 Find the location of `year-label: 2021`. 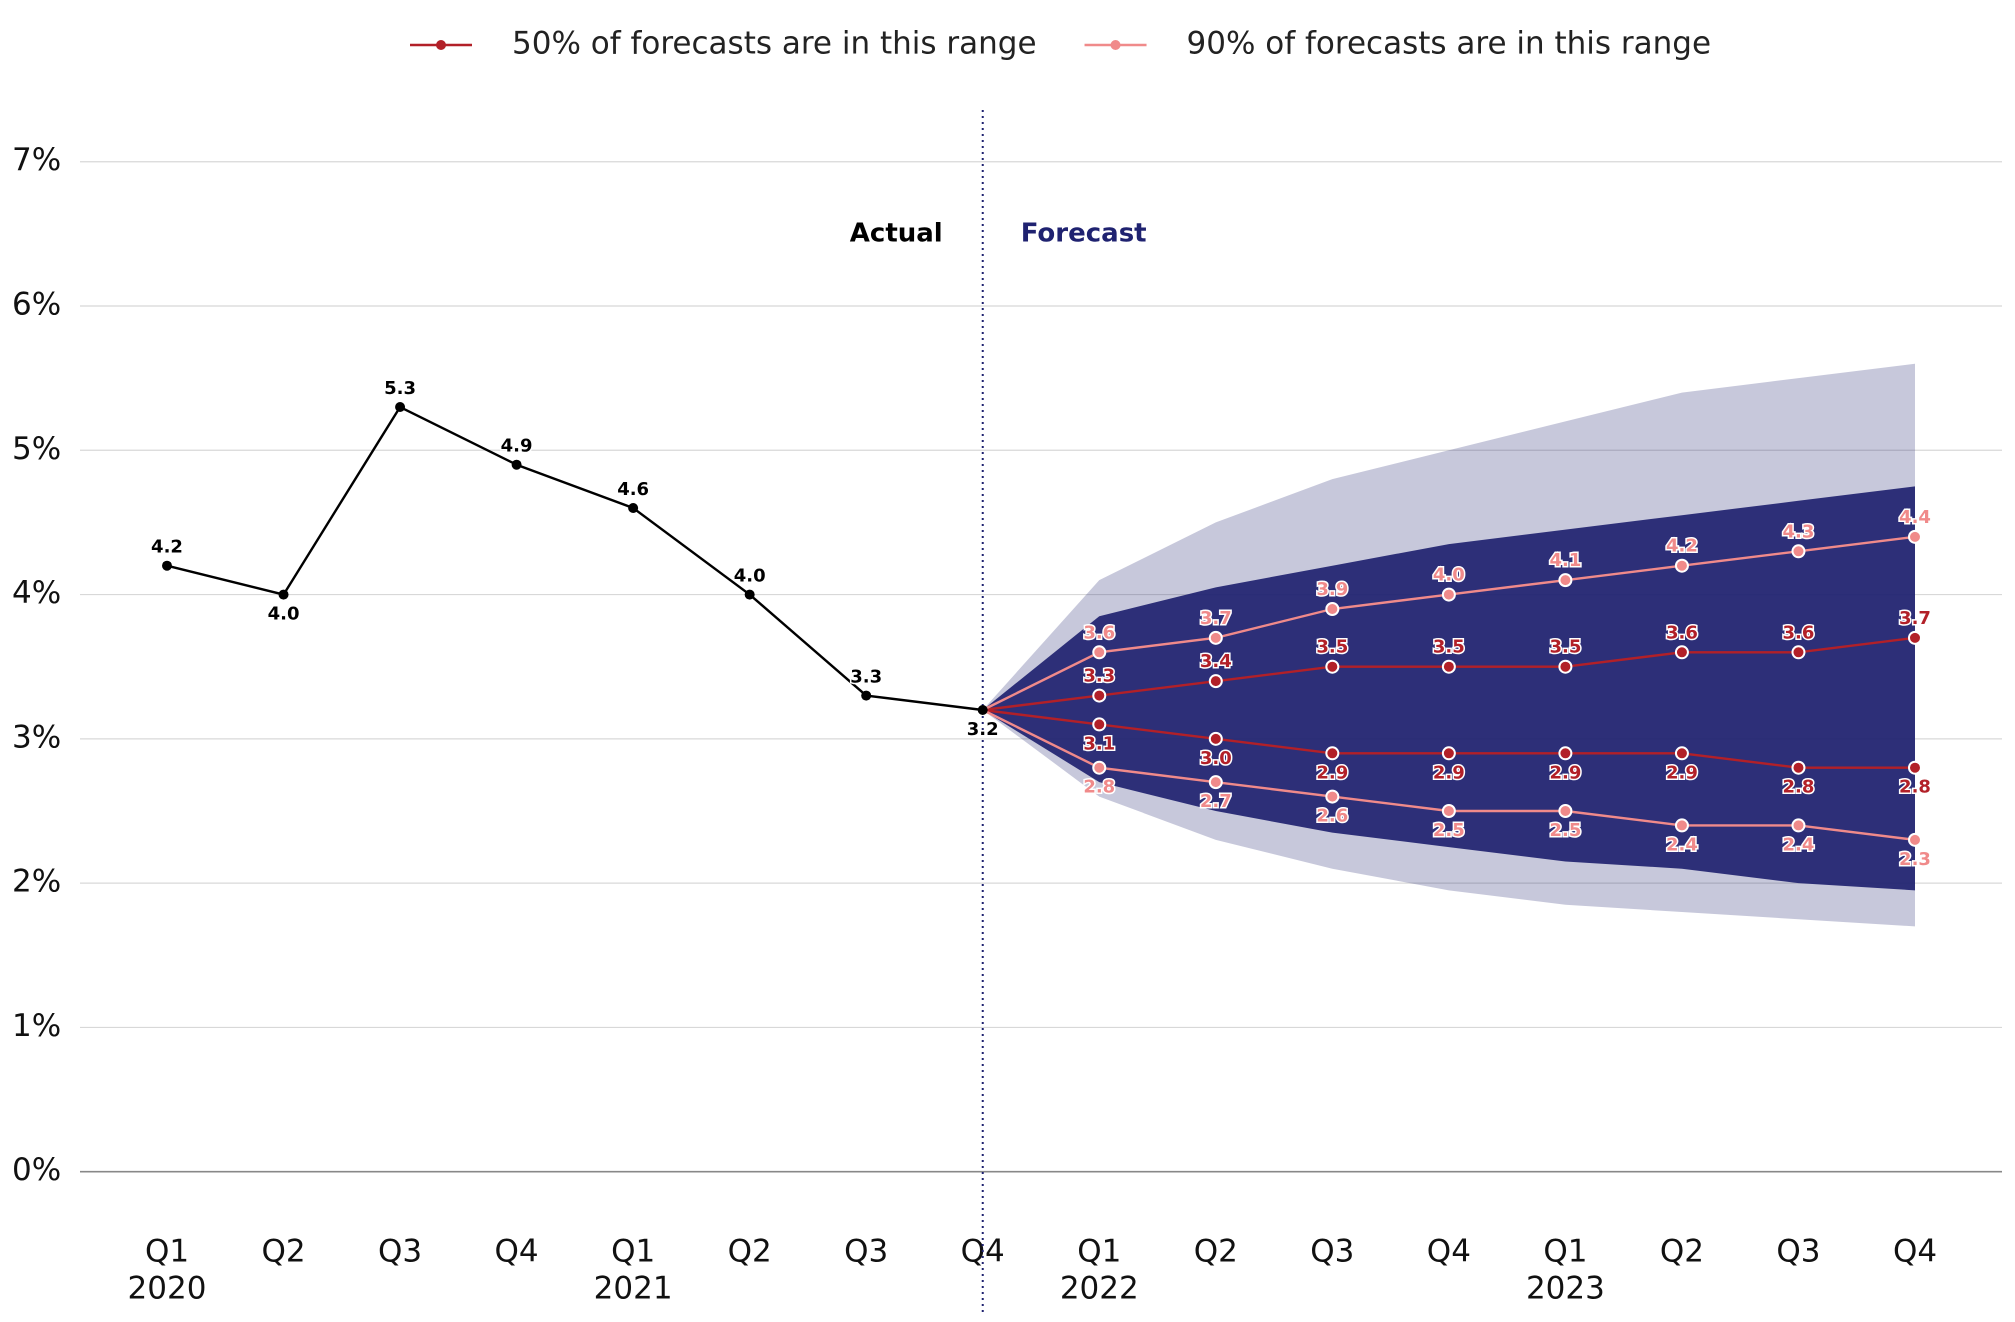

year-label: 2021 is located at coordinates (633, 1289).